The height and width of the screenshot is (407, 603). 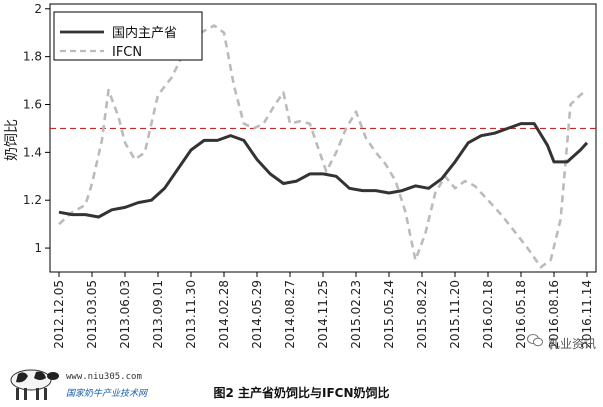 I want to click on site-name: 国家奶牛产业技术网, so click(x=107, y=394).